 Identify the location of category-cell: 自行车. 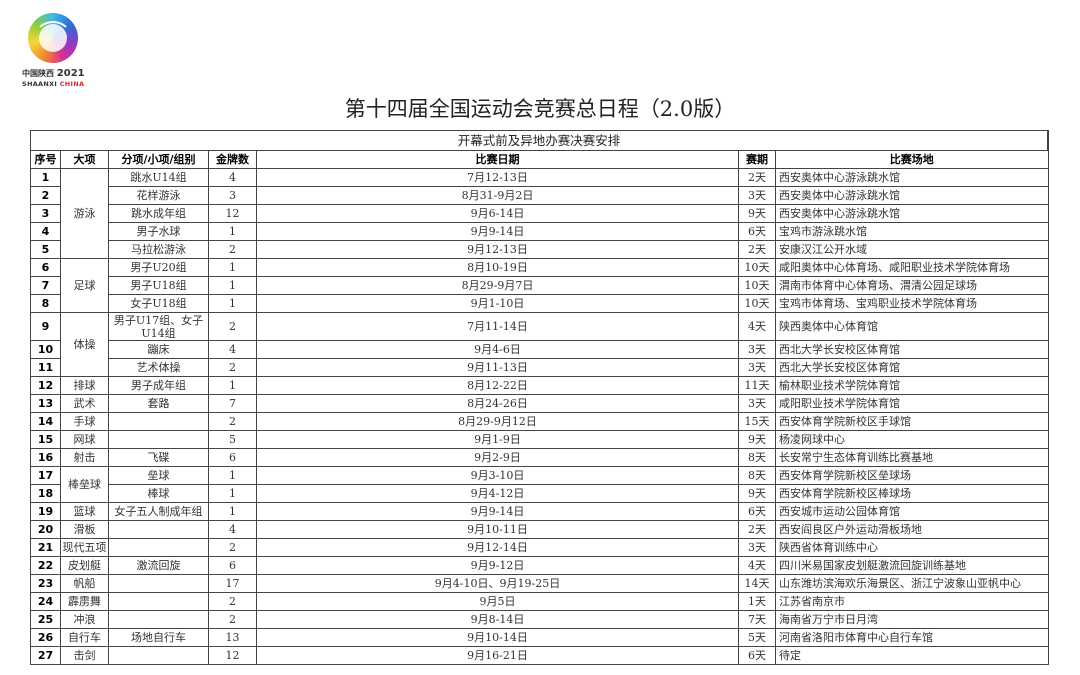
(84, 637).